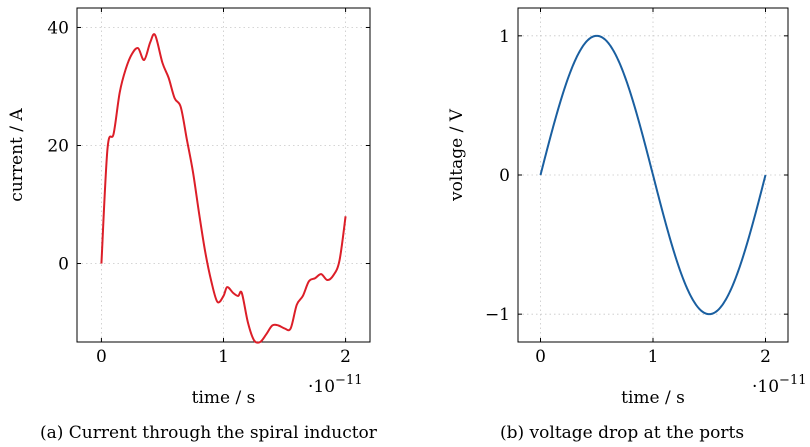 This screenshot has width=810, height=447. I want to click on chart-b-y-tick-label-1: 0, so click(504, 176).